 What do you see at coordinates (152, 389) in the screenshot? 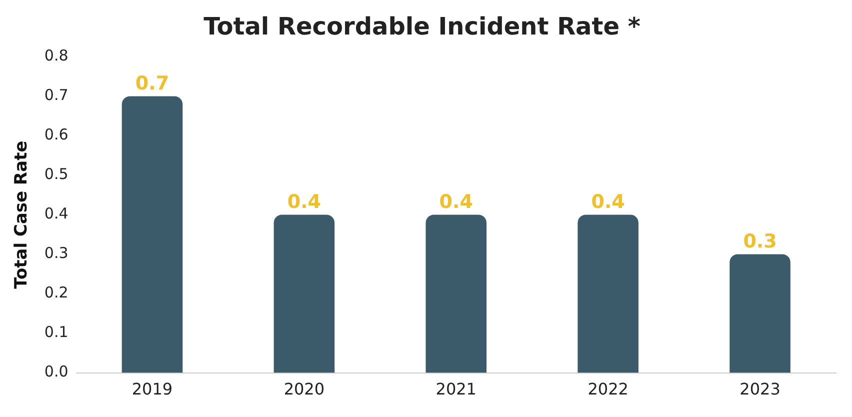
I see `x-tick-label: 2019` at bounding box center [152, 389].